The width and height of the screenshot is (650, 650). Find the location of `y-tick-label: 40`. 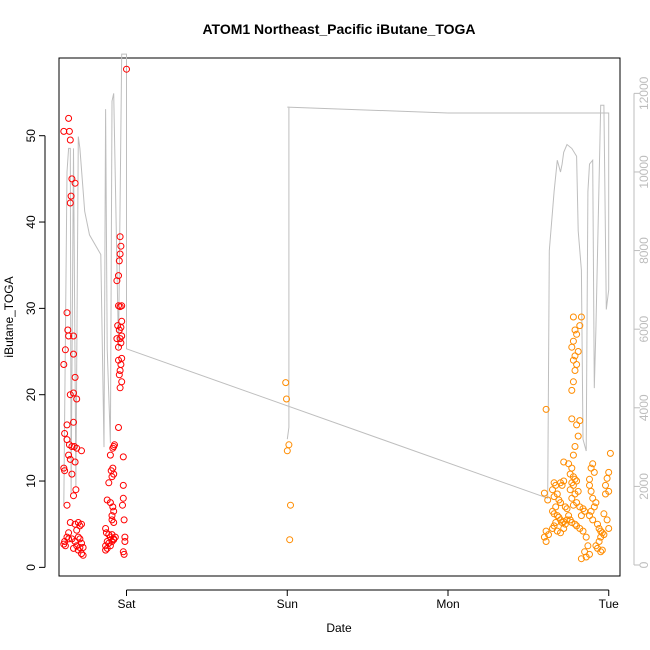

y-tick-label: 40 is located at coordinates (31, 222).